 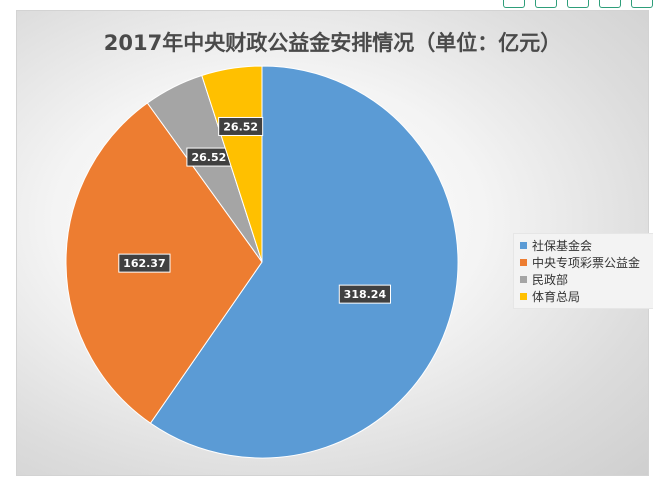 What do you see at coordinates (562, 246) in the screenshot?
I see `legend-label: 社保基金会` at bounding box center [562, 246].